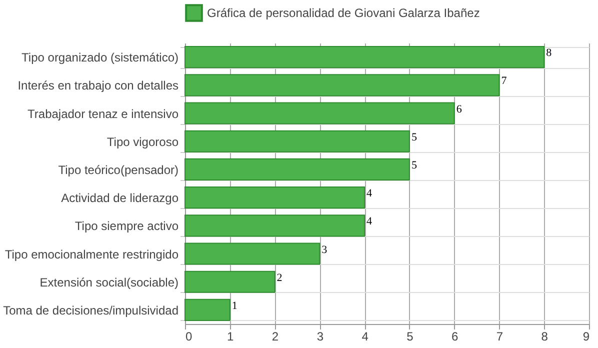 The image size is (598, 348). Describe the element at coordinates (230, 337) in the screenshot. I see `x-tick-label: 1` at that location.